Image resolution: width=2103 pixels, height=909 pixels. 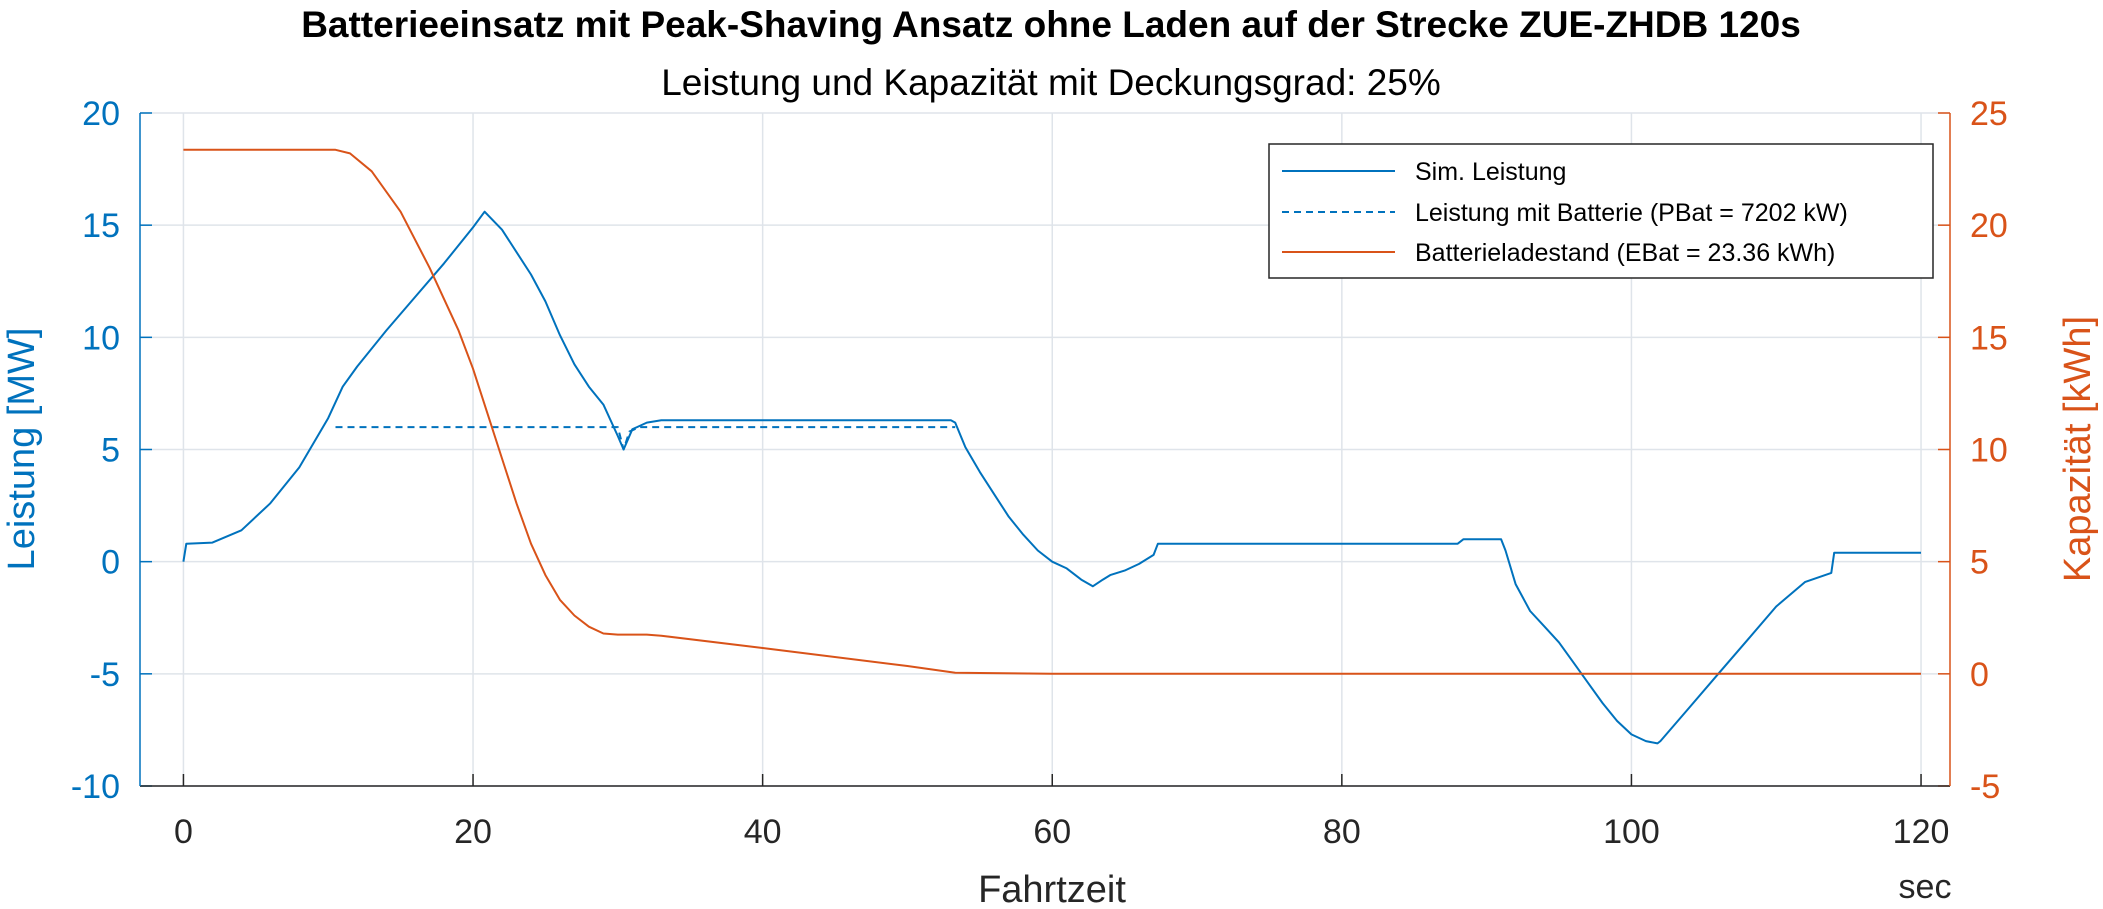 What do you see at coordinates (95, 787) in the screenshot?
I see `y-left-tick-label: -10` at bounding box center [95, 787].